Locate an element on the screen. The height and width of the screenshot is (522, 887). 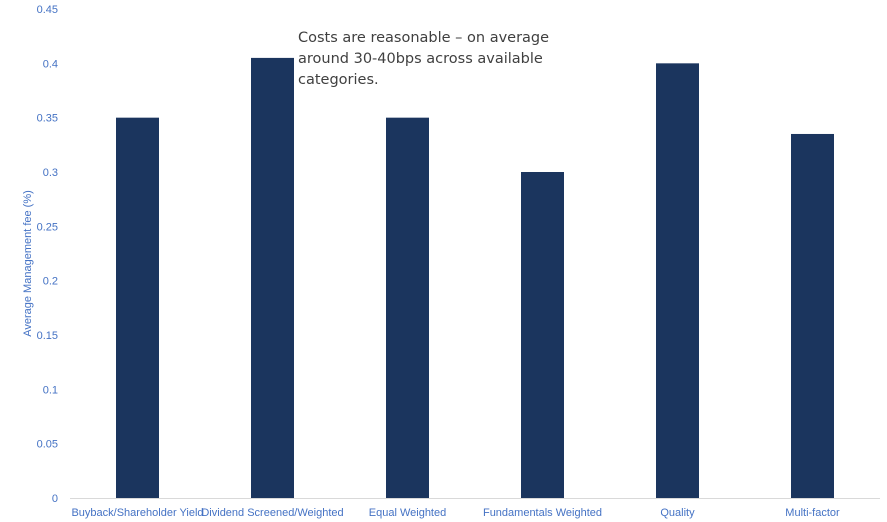
y-tick-label: 0.1 is located at coordinates (50, 390).